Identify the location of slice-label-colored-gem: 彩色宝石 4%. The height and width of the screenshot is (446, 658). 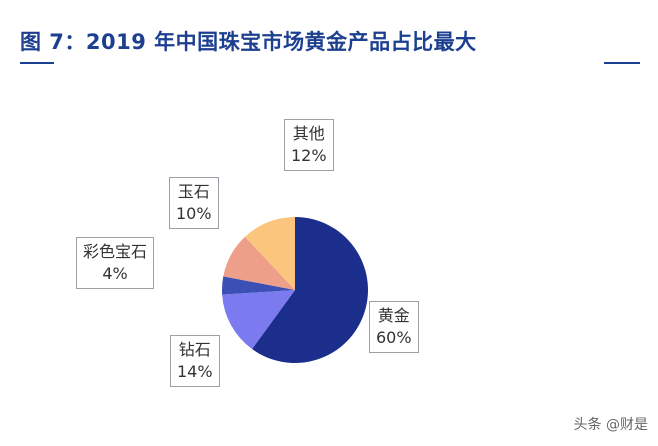
(115, 263).